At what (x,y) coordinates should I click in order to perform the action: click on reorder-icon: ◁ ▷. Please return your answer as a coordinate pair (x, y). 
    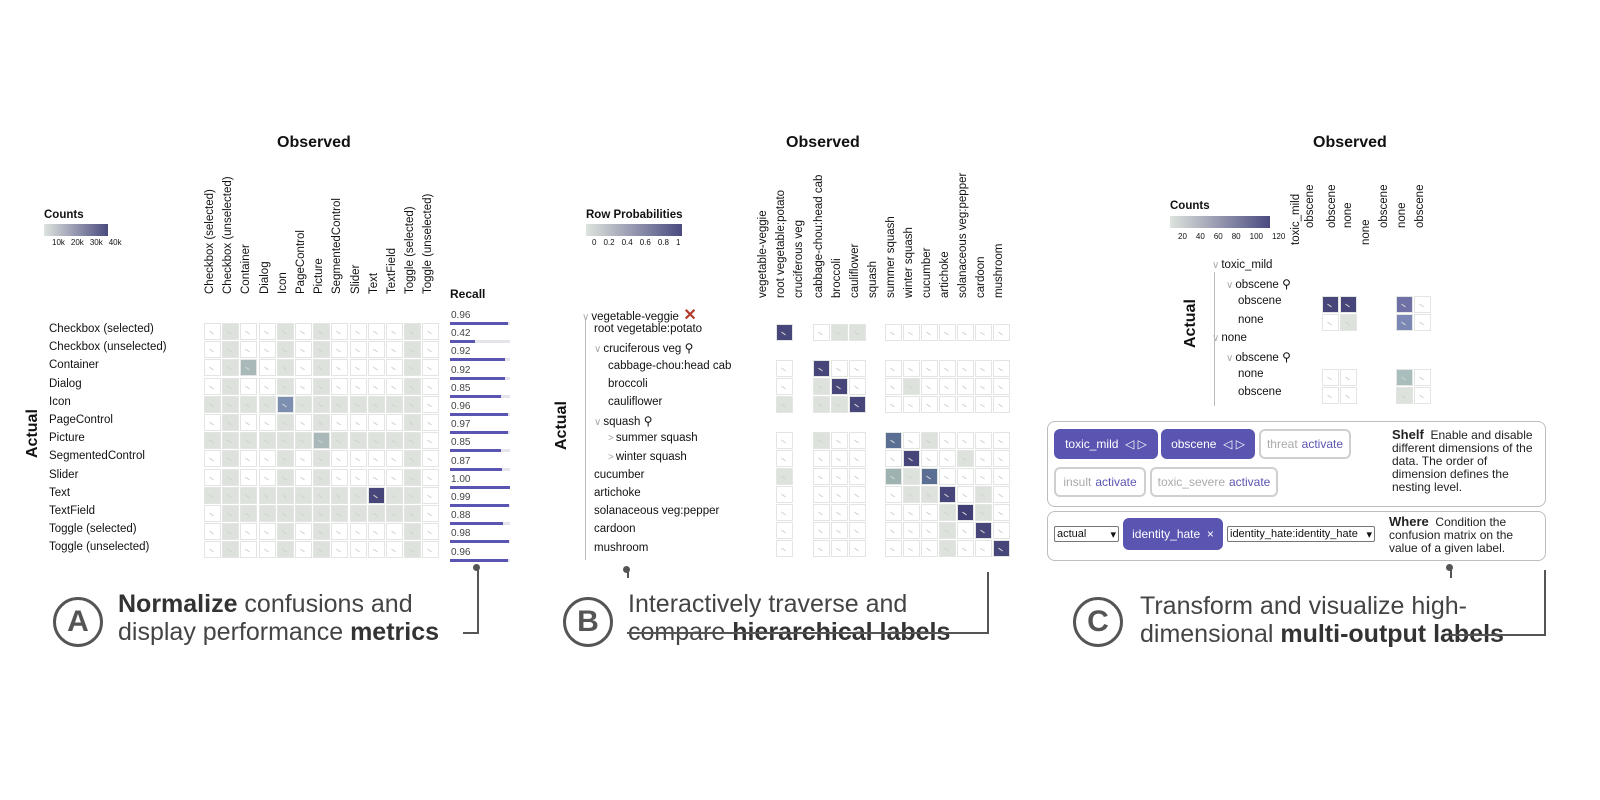
    Looking at the image, I should click on (1234, 444).